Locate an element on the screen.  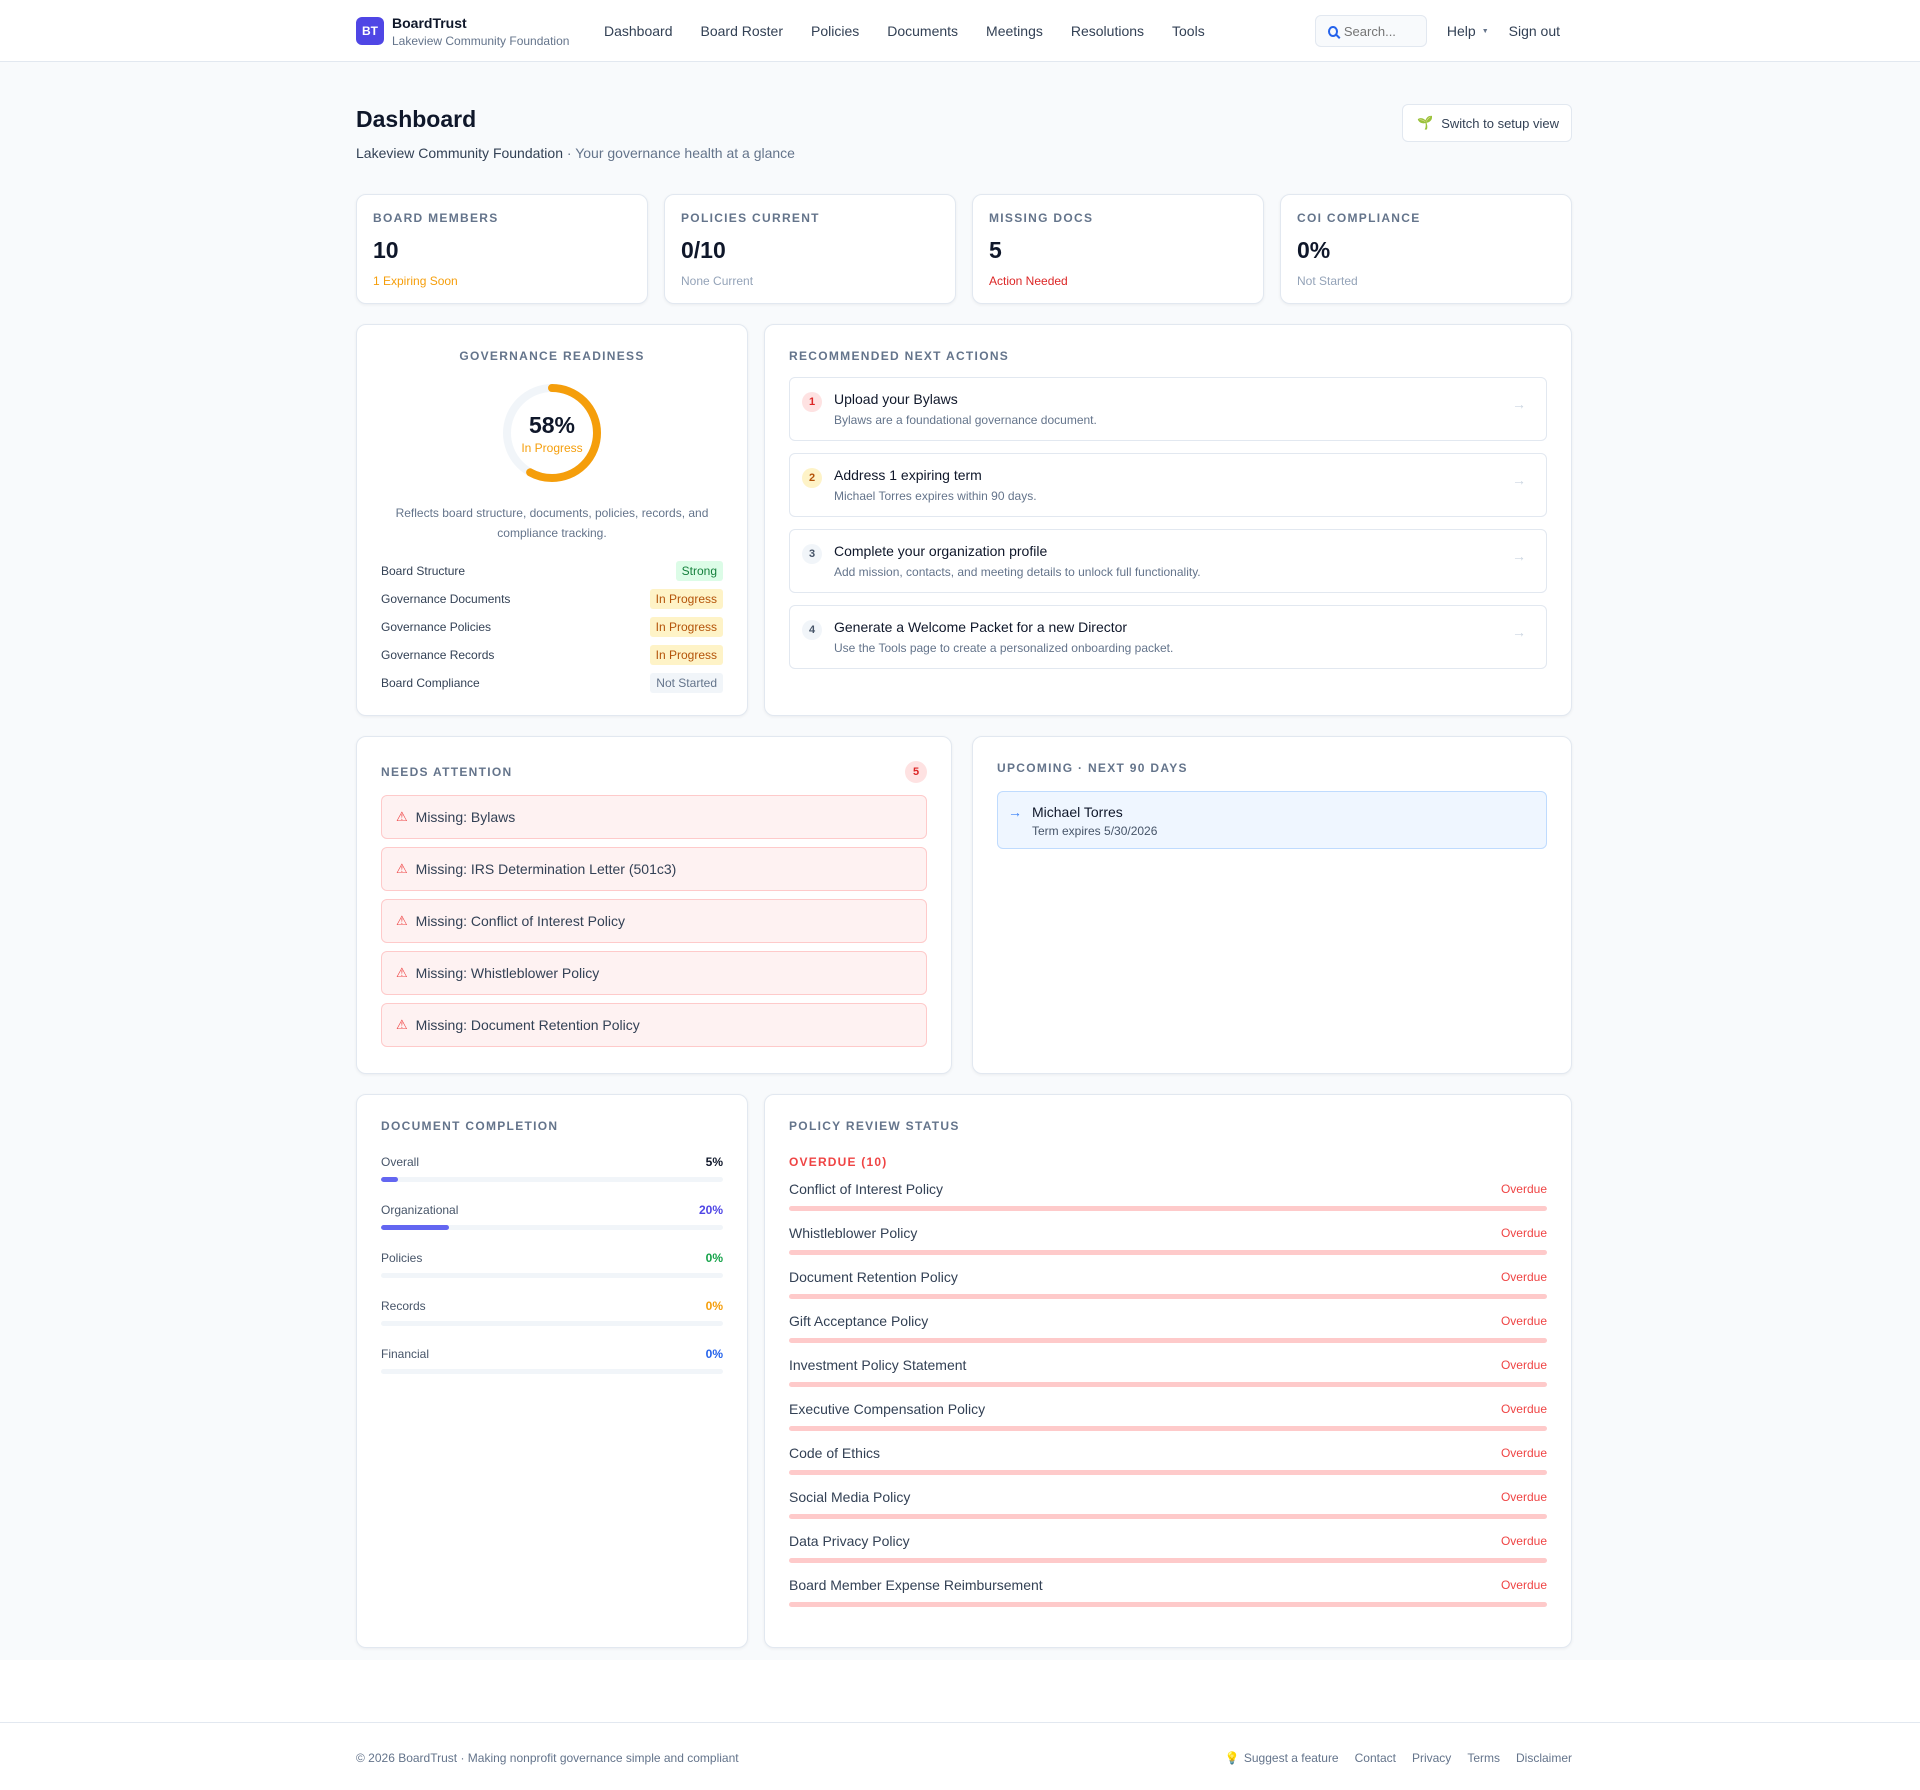
policy-row: Code of Ethics Overdue is located at coordinates (1168, 1460).